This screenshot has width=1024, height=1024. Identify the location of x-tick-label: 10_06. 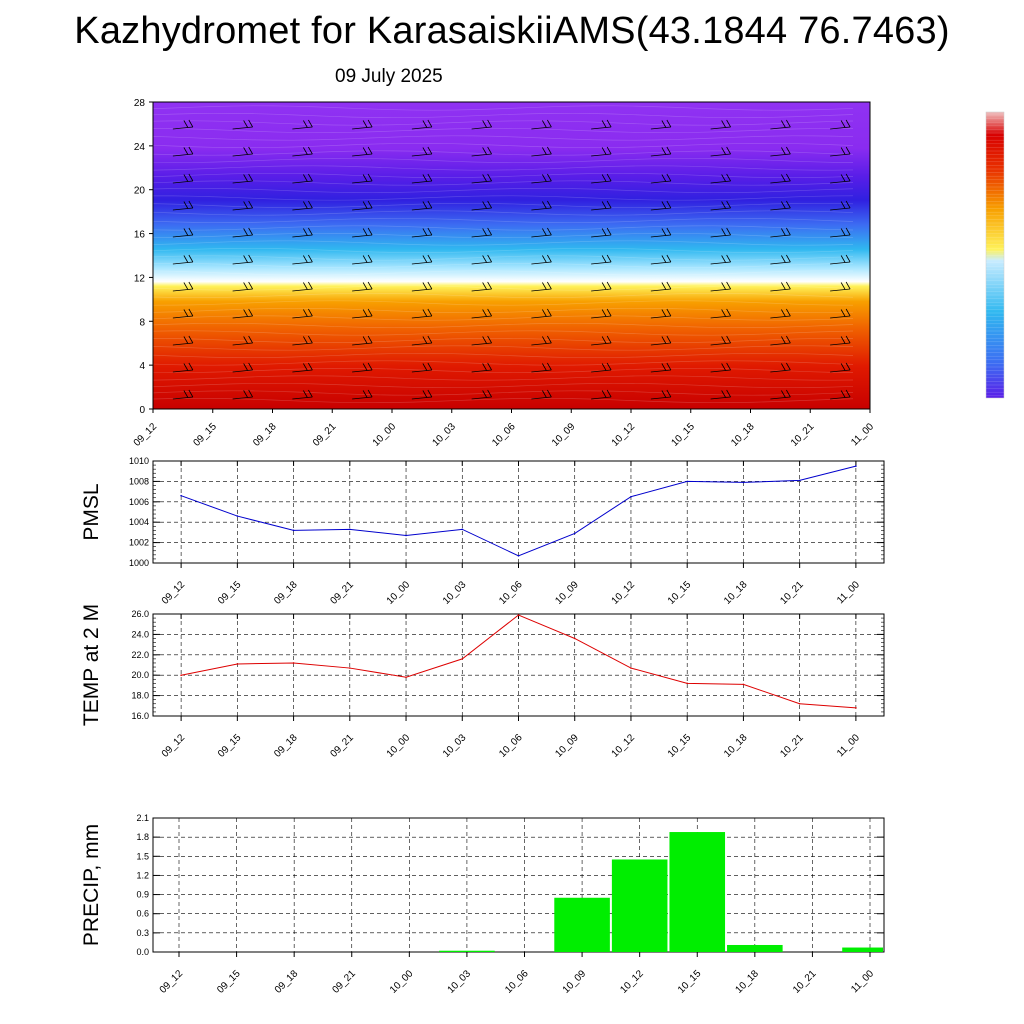
(504, 435).